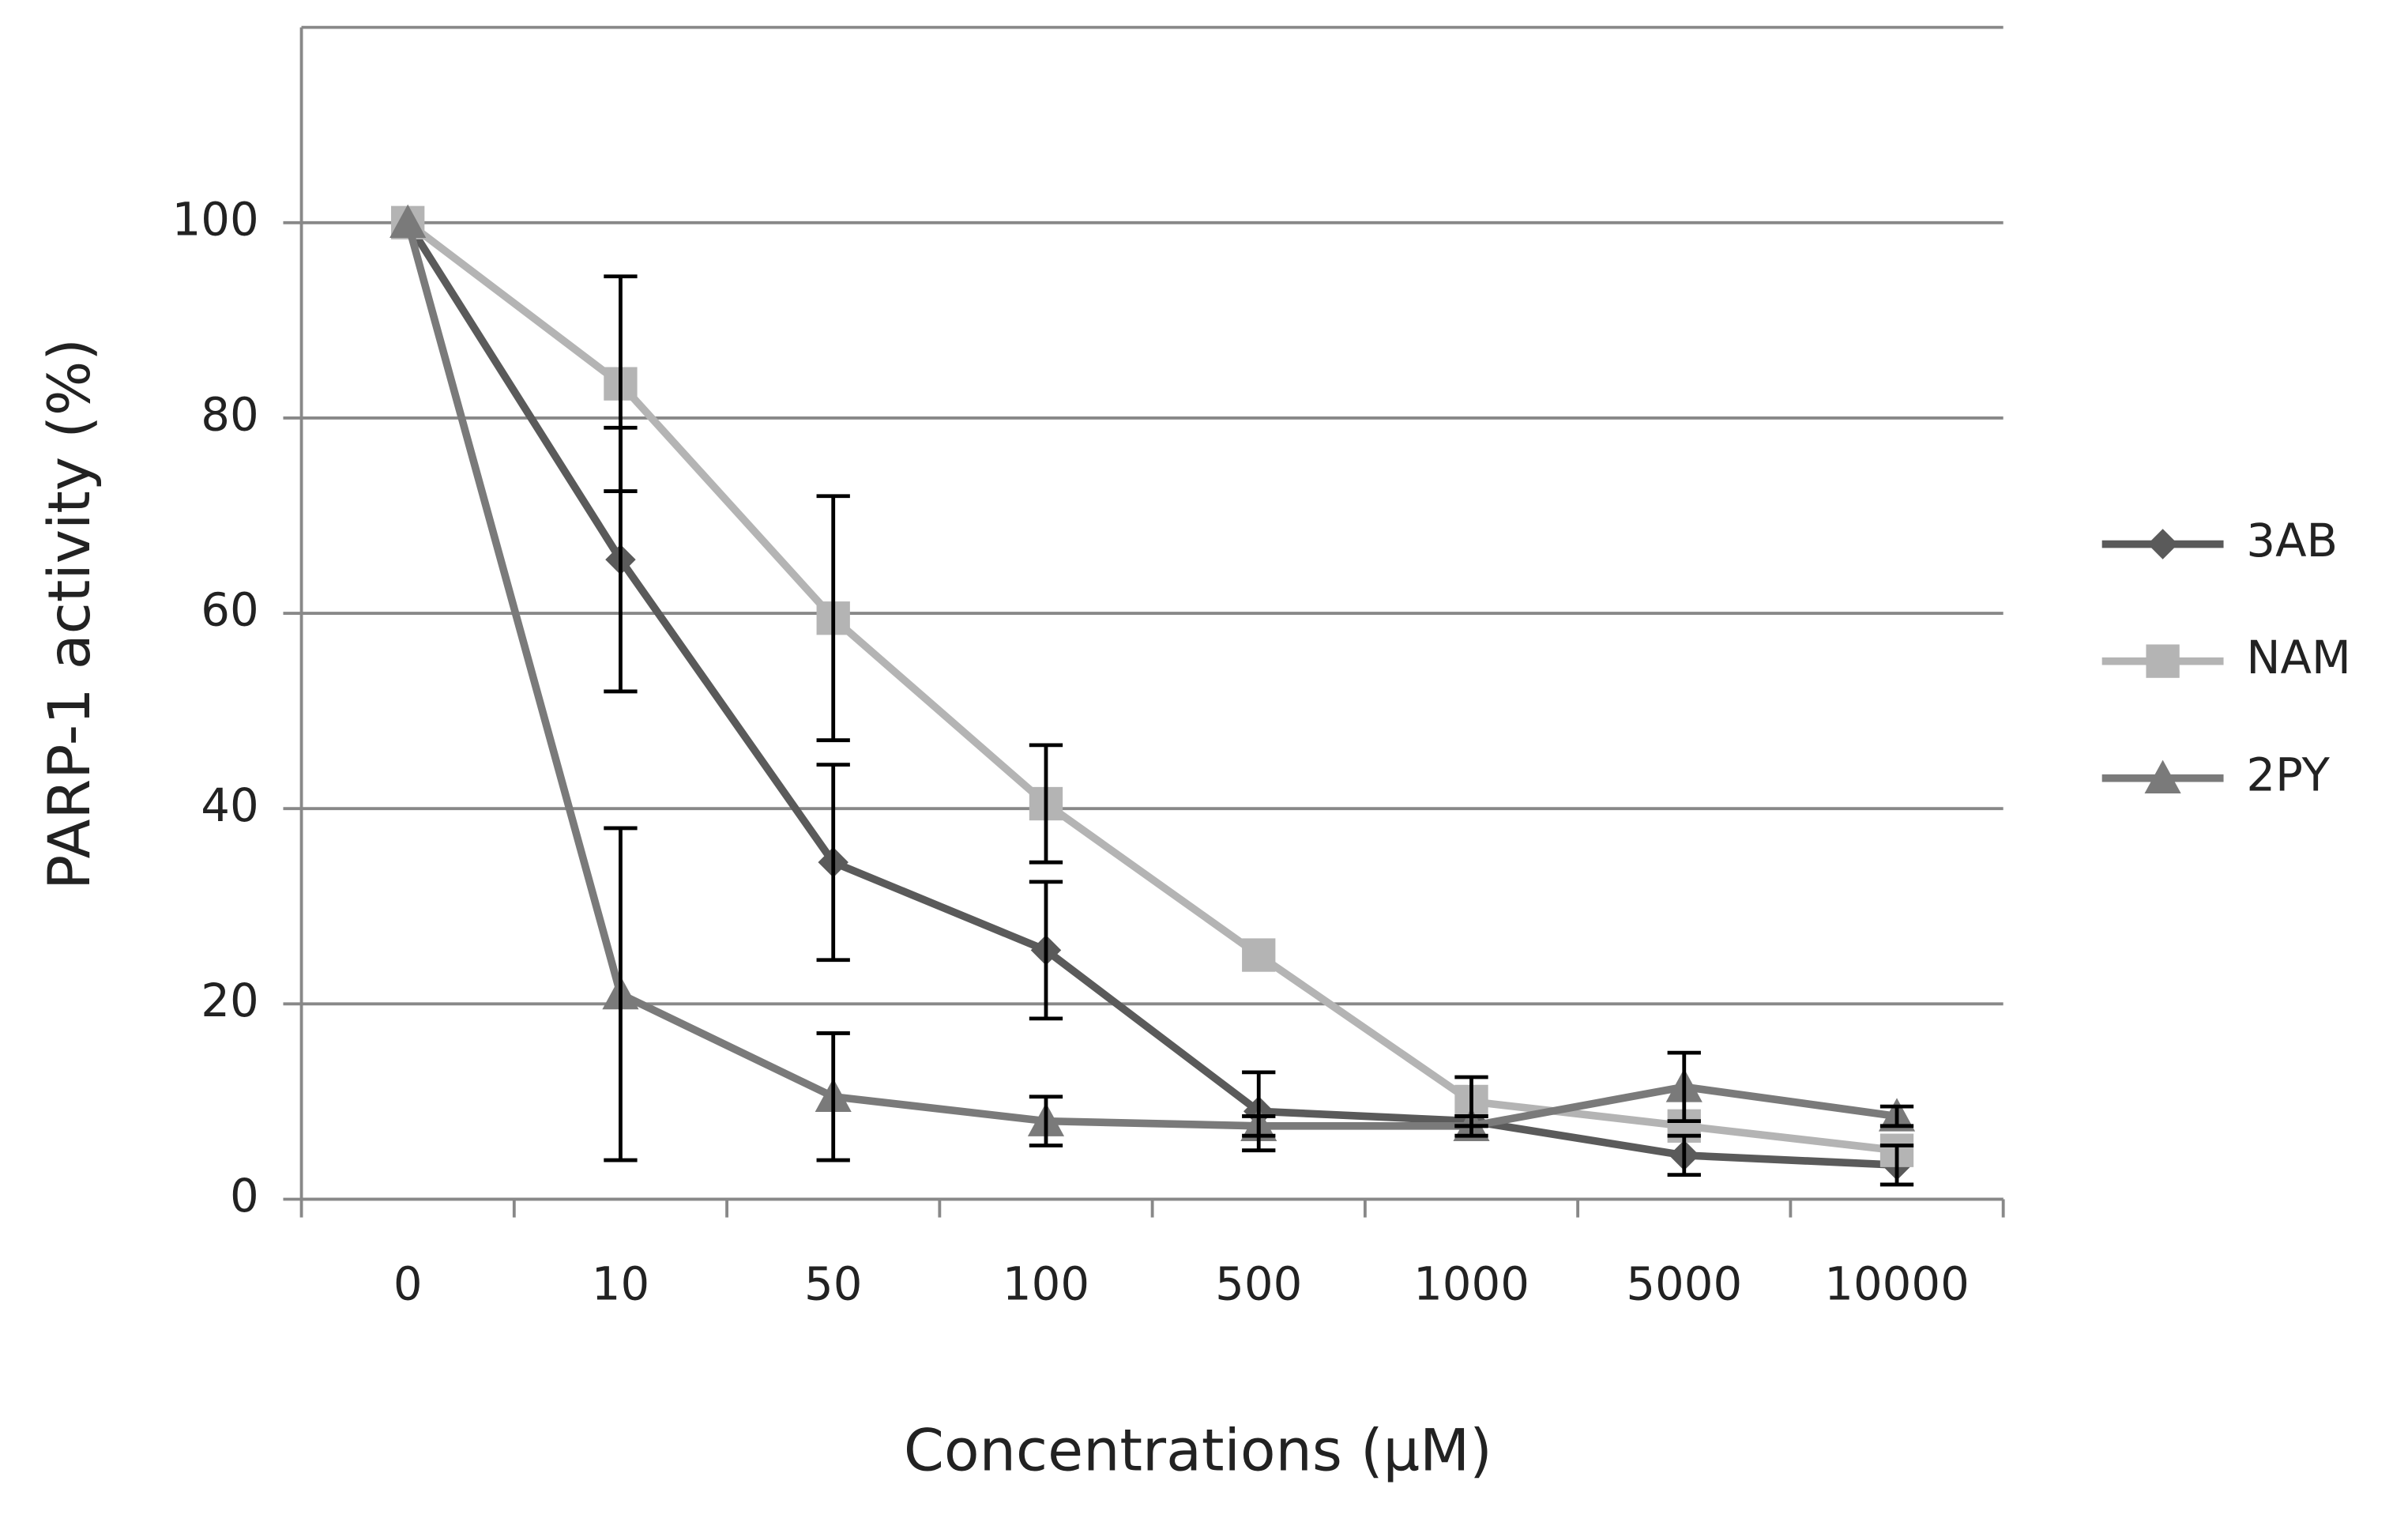 The image size is (2408, 1526). What do you see at coordinates (1471, 1284) in the screenshot?
I see `x-tick-label: 1000` at bounding box center [1471, 1284].